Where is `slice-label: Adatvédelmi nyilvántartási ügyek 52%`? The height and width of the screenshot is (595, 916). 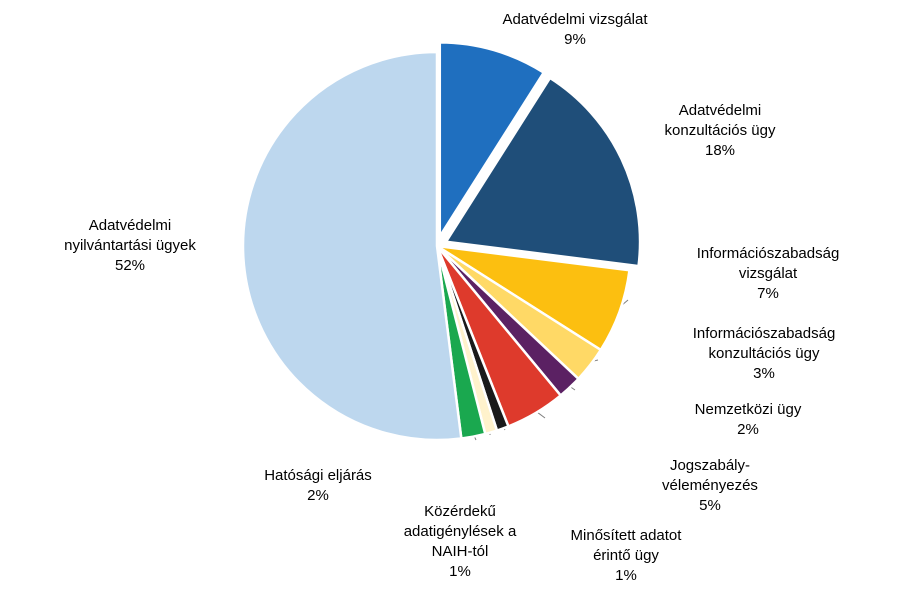 slice-label: Adatvédelmi nyilvántartási ügyek 52% is located at coordinates (130, 245).